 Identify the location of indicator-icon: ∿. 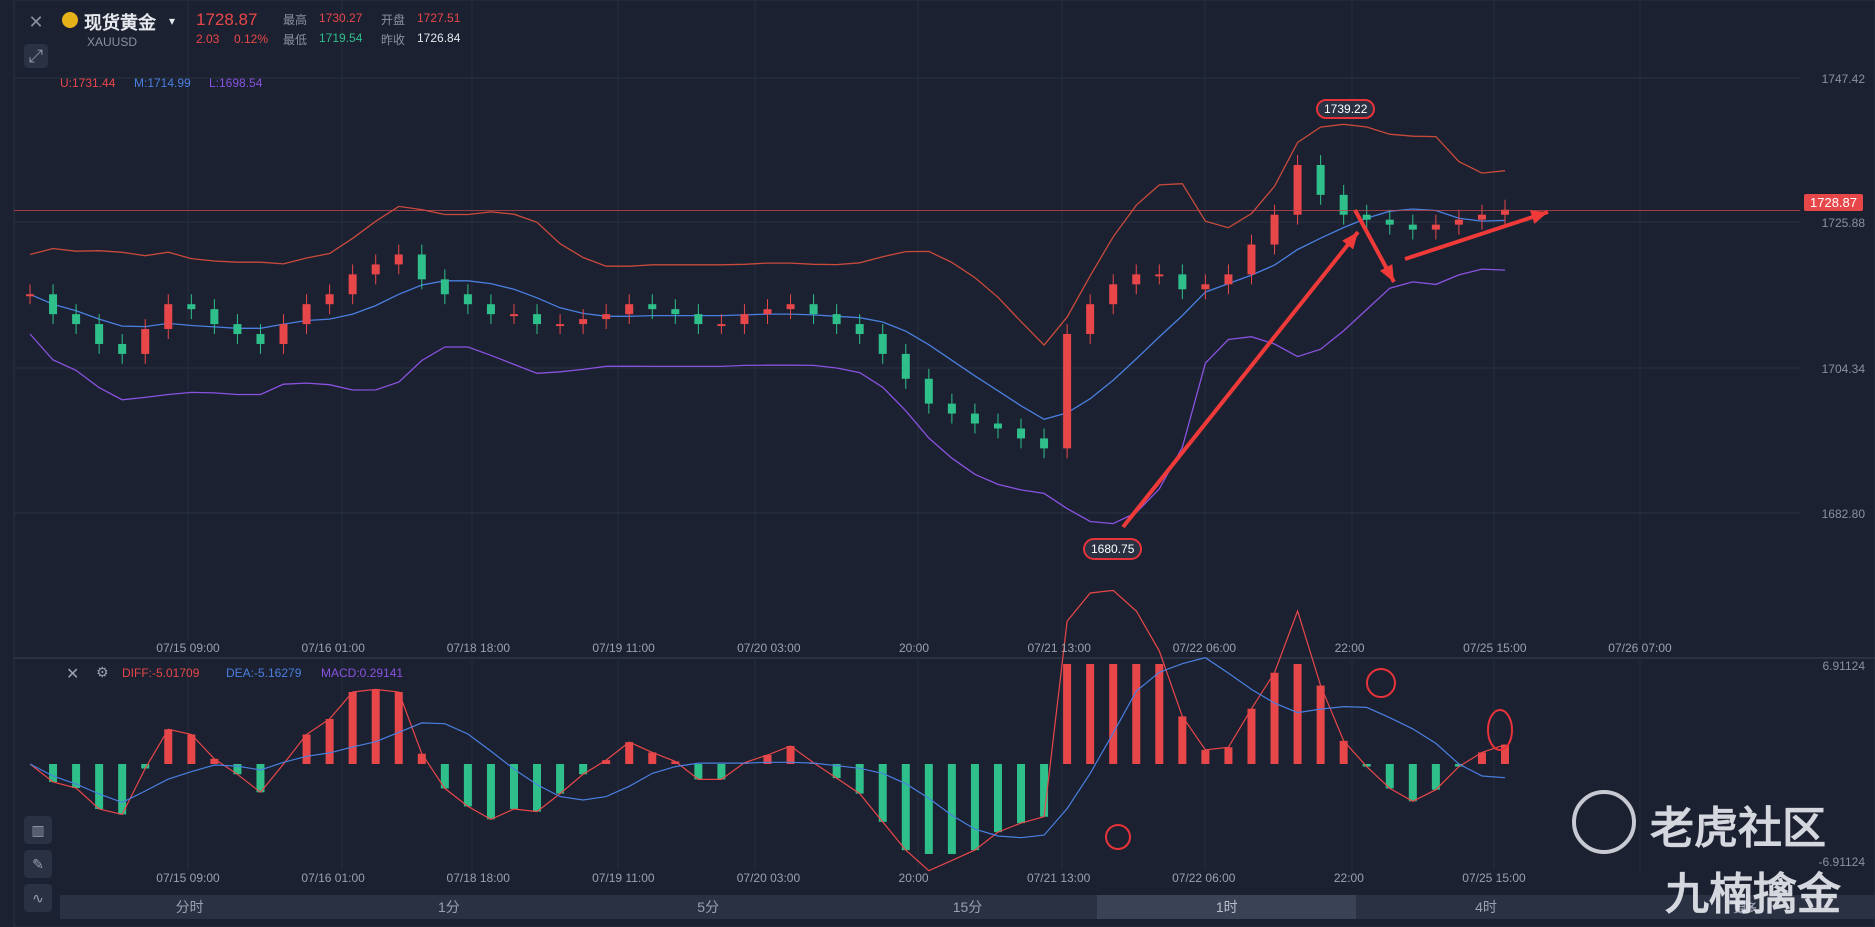
(38, 898).